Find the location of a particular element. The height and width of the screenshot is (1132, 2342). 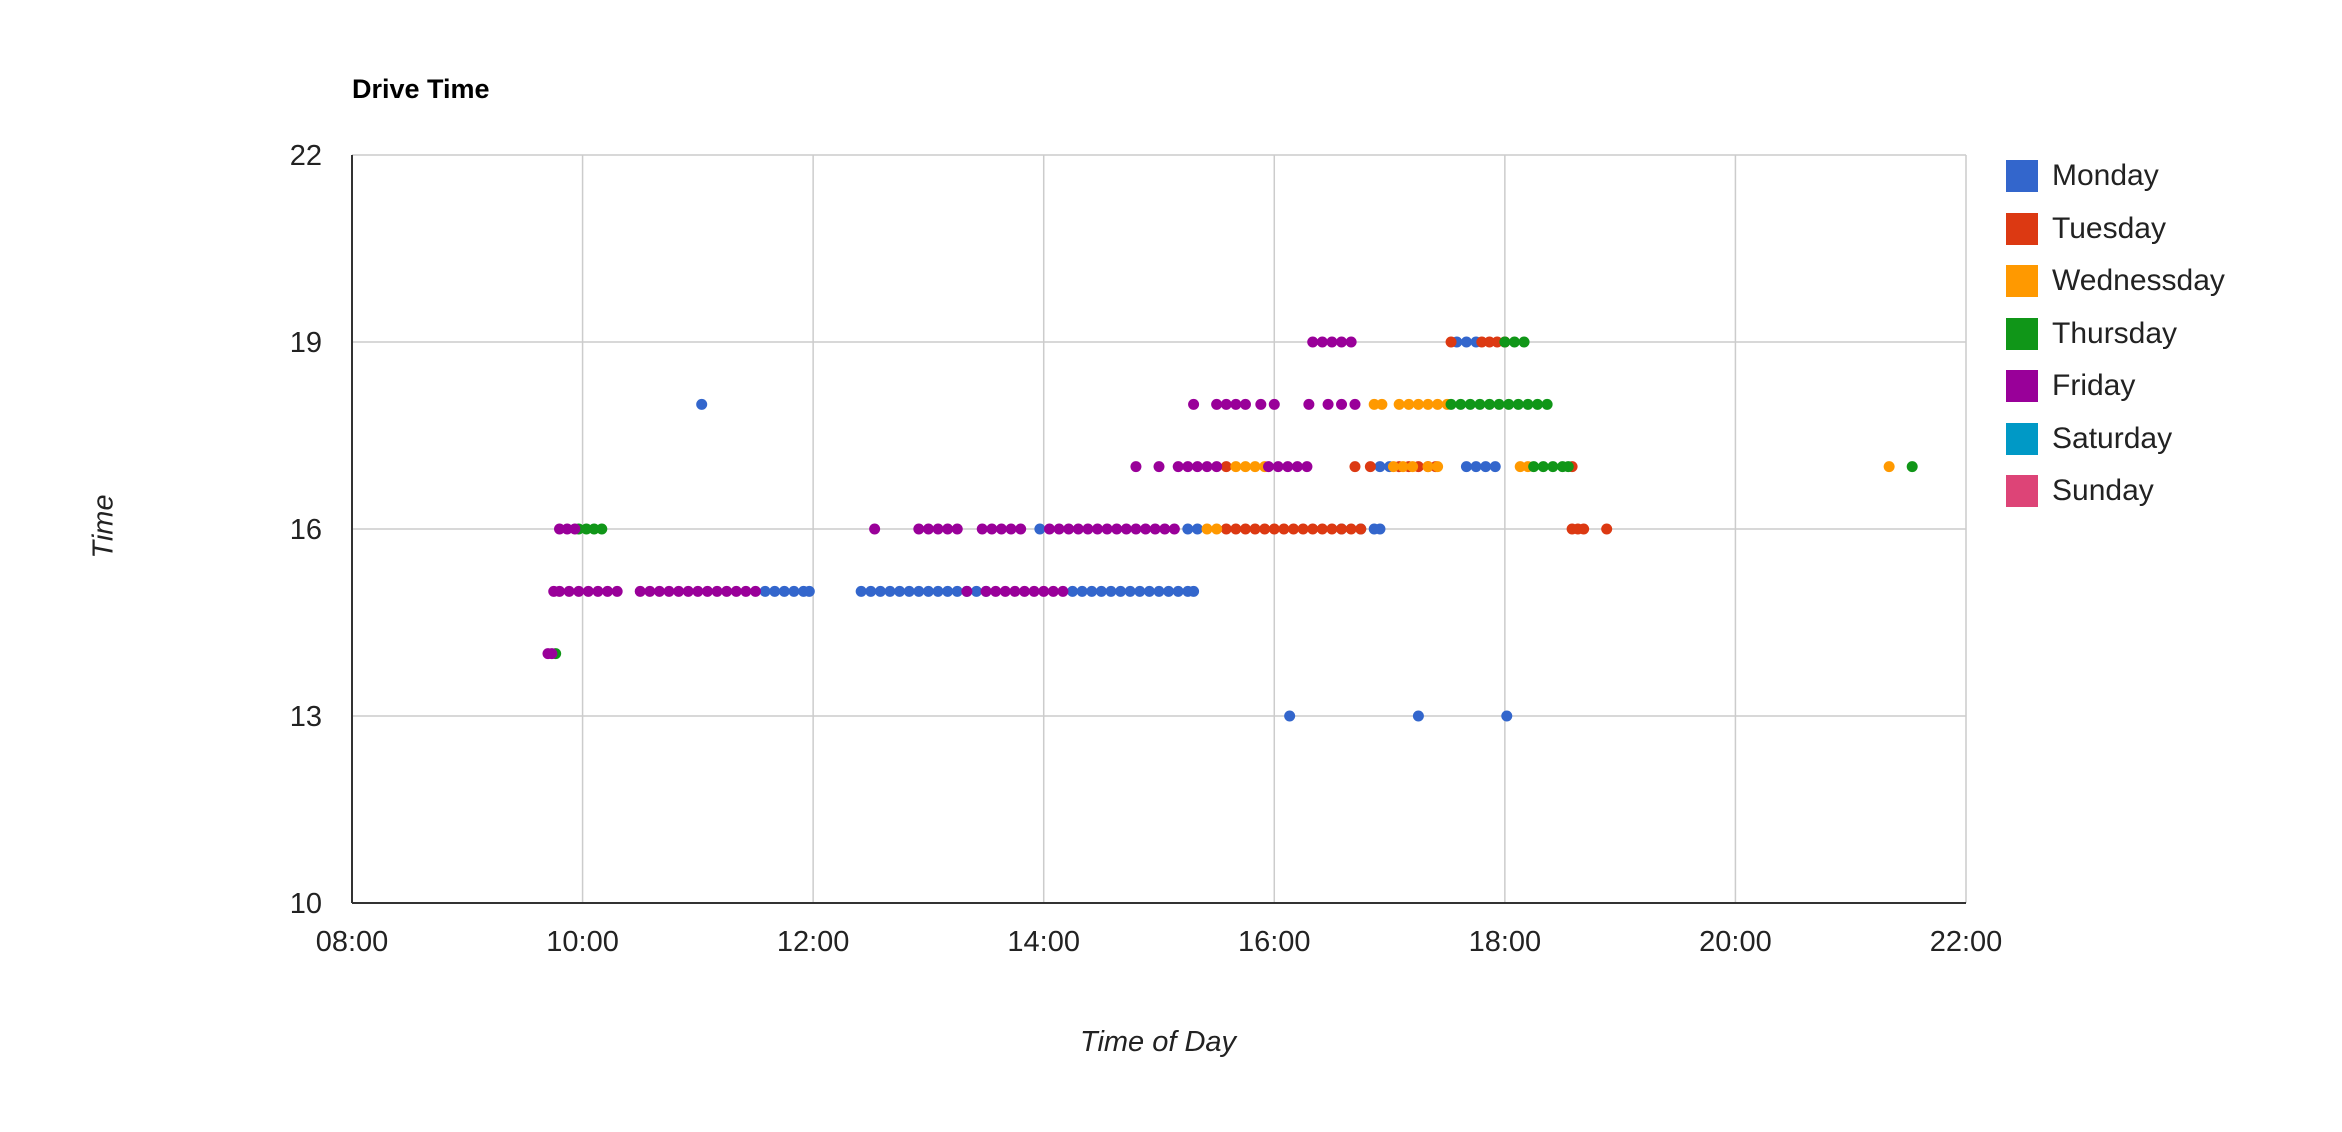

legend-item: Wednessday is located at coordinates (2115, 281).